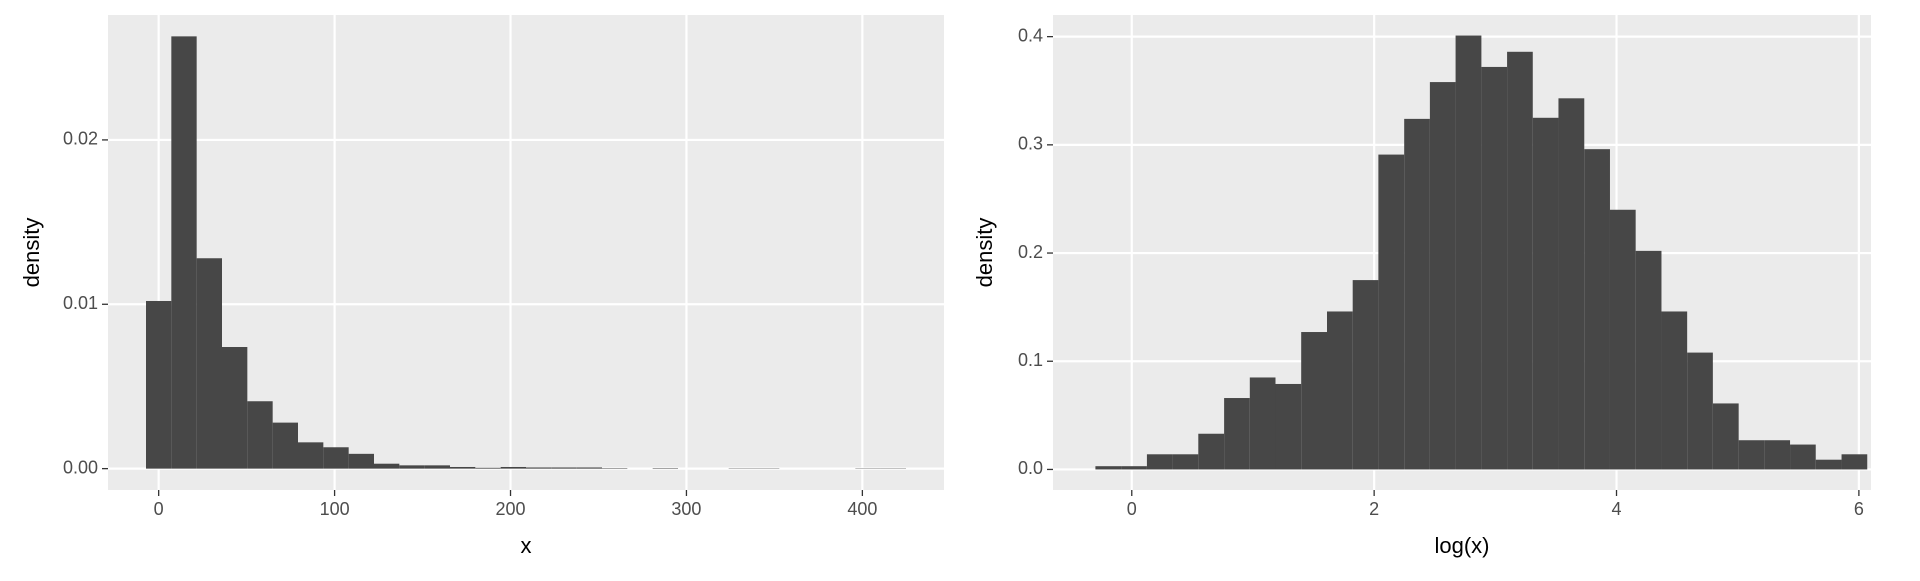  What do you see at coordinates (80, 303) in the screenshot?
I see `y-tick-label: 0.01` at bounding box center [80, 303].